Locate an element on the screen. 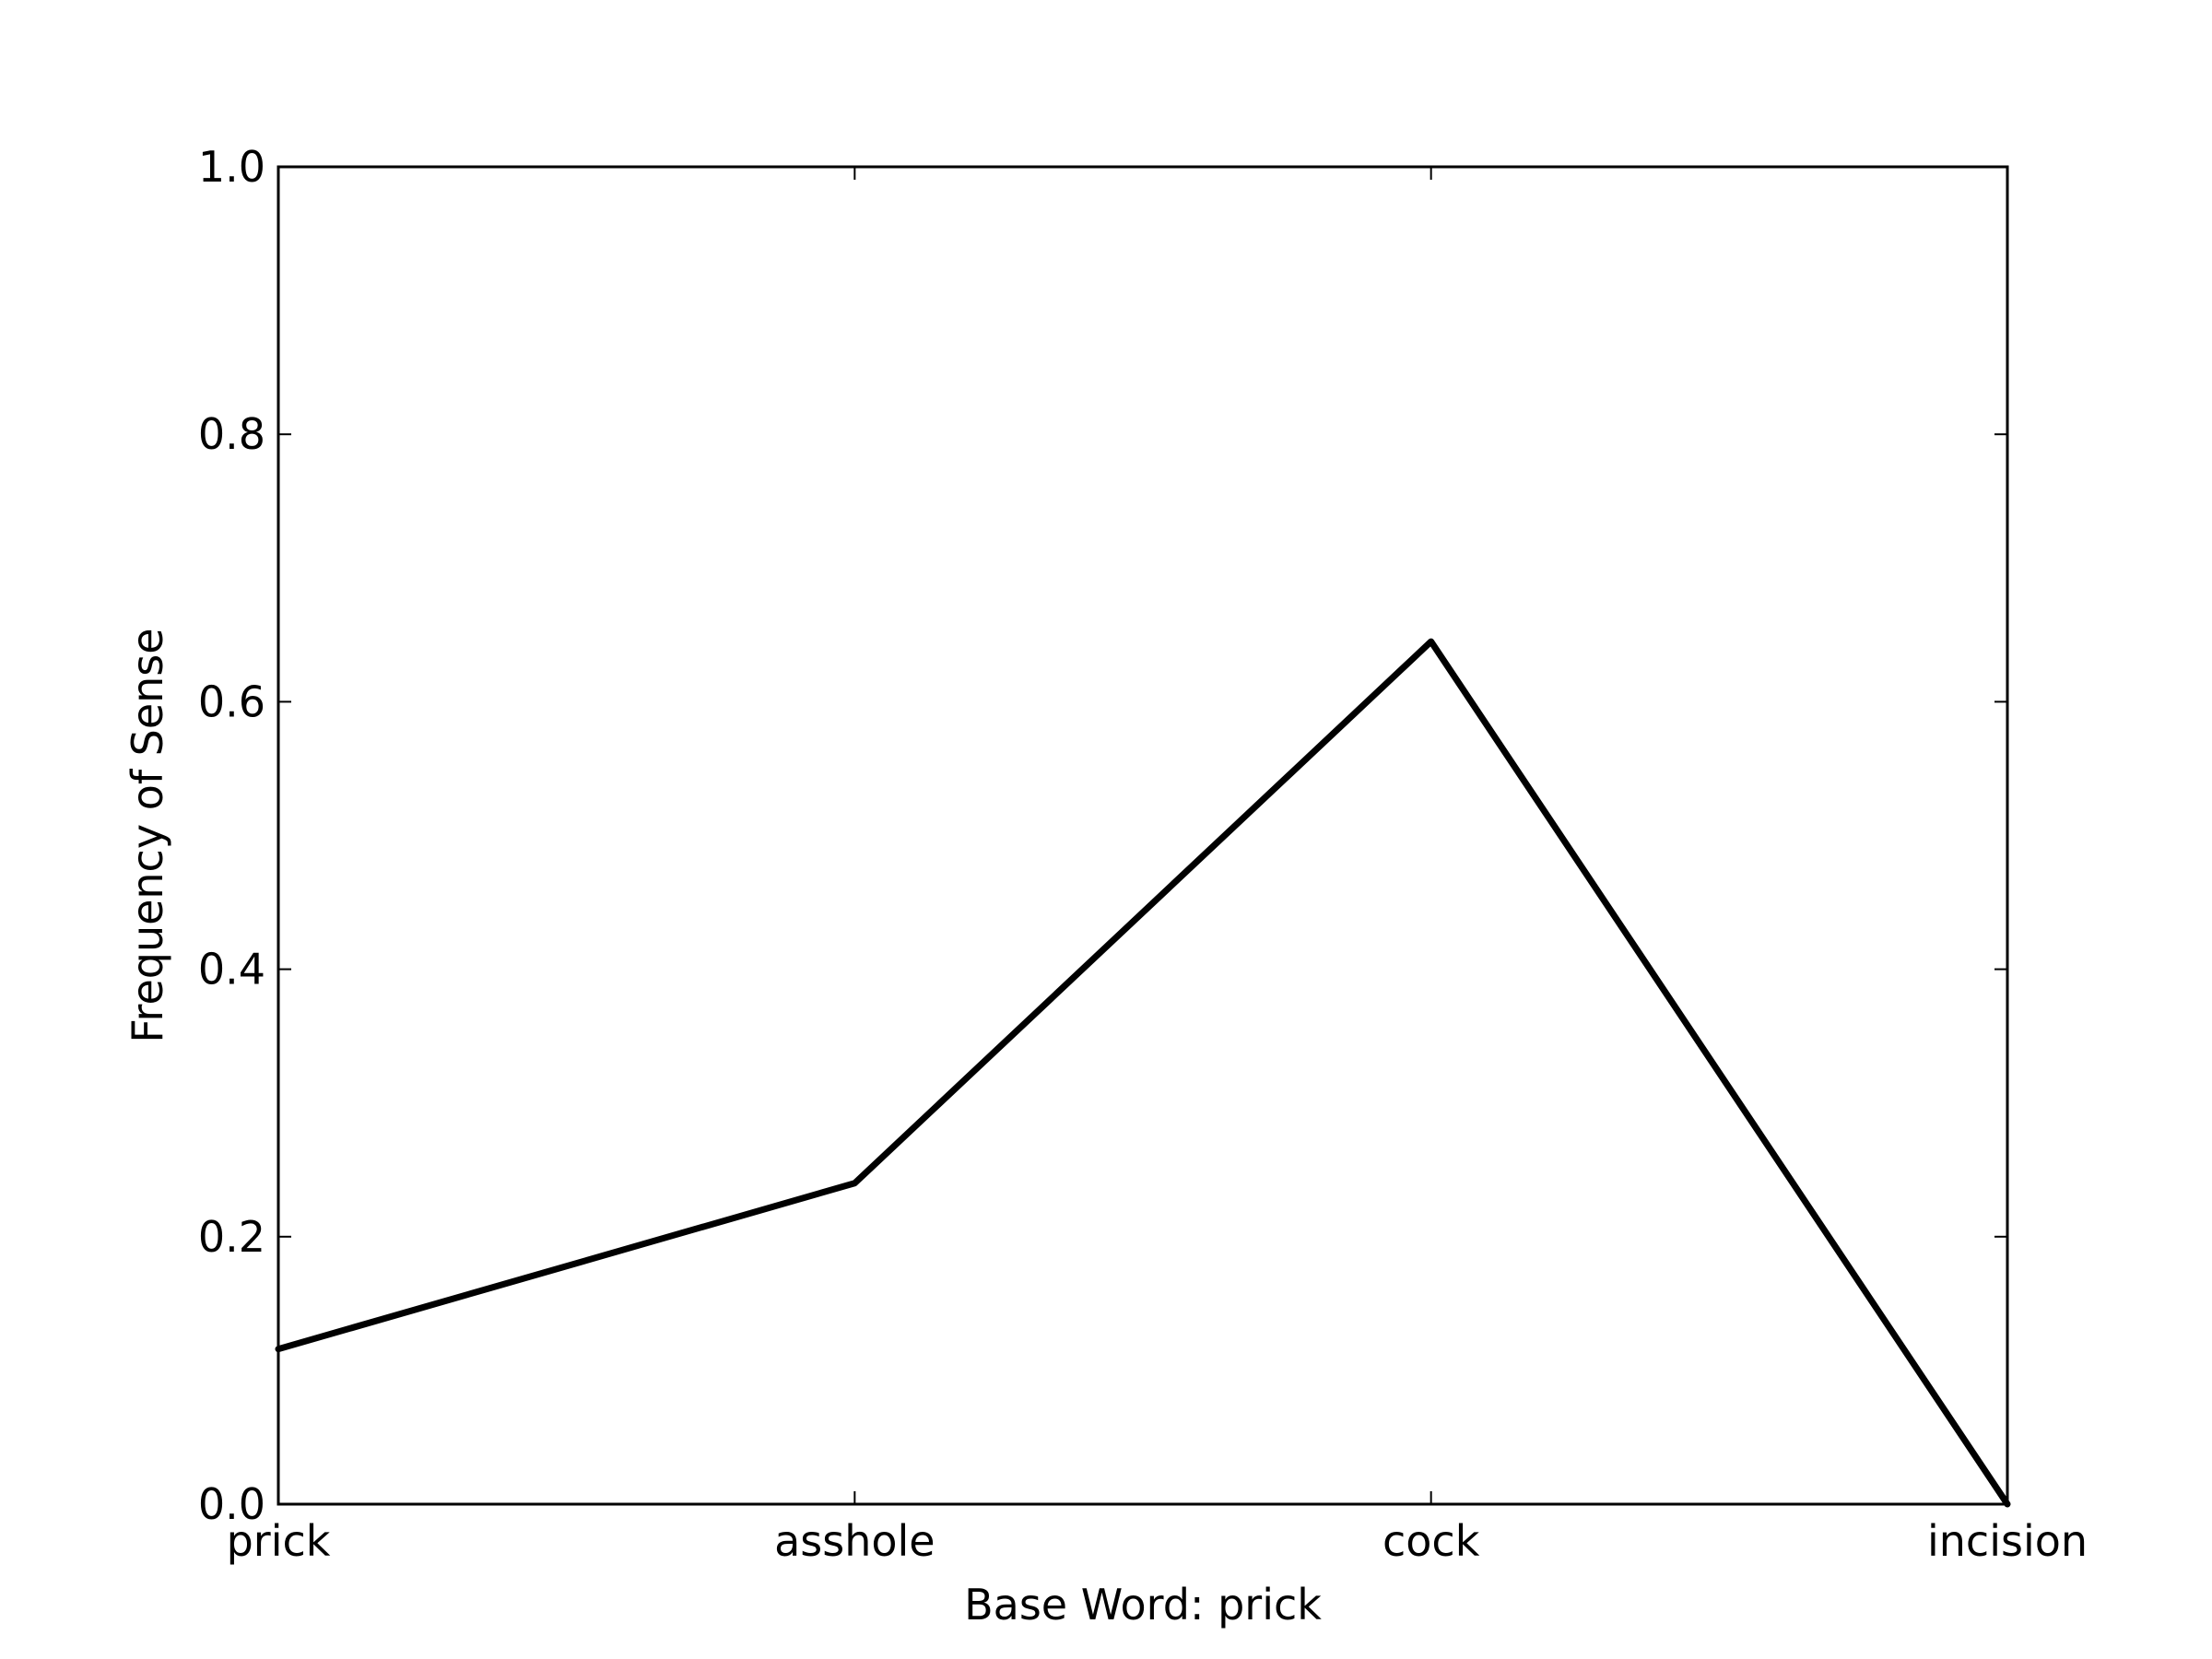 The image size is (2212, 1659). ytick-label: 1.0 is located at coordinates (231, 167).